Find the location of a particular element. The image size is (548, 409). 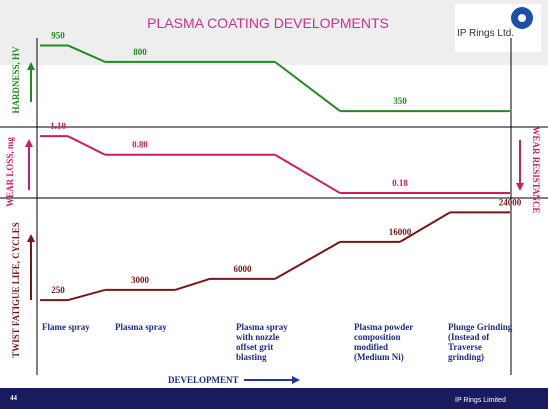

x-tick-label: Flame spray is located at coordinates (66, 327).